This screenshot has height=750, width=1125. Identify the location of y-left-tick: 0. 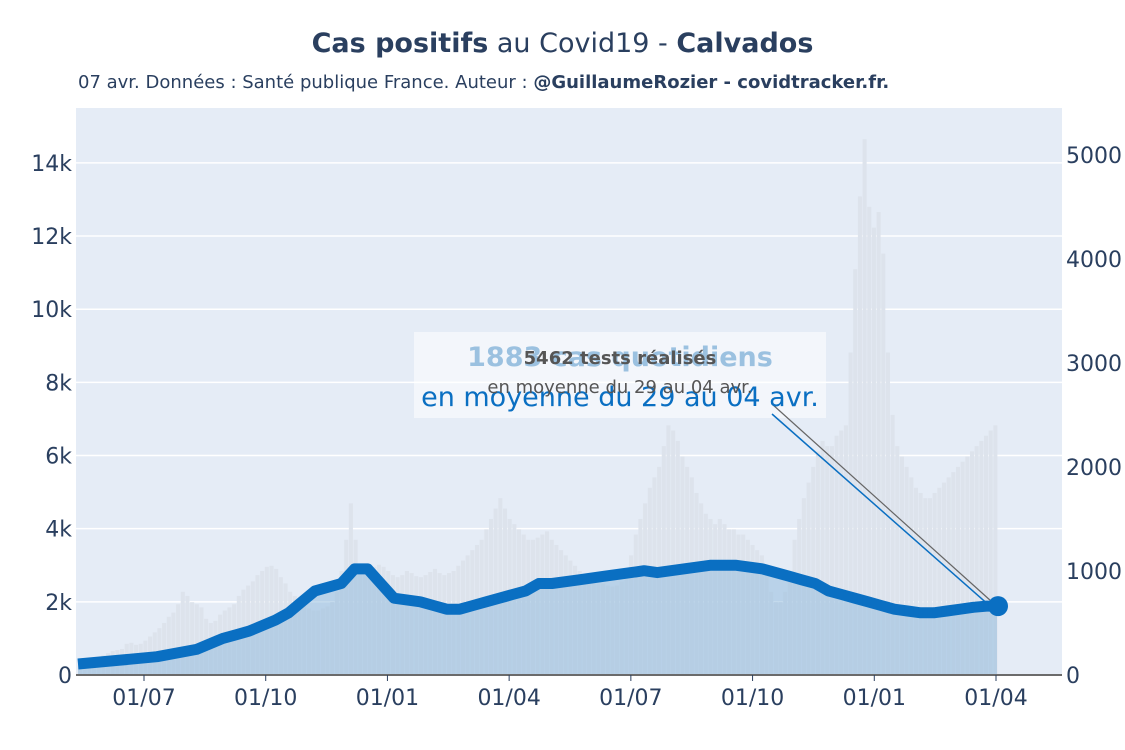
(65, 676).